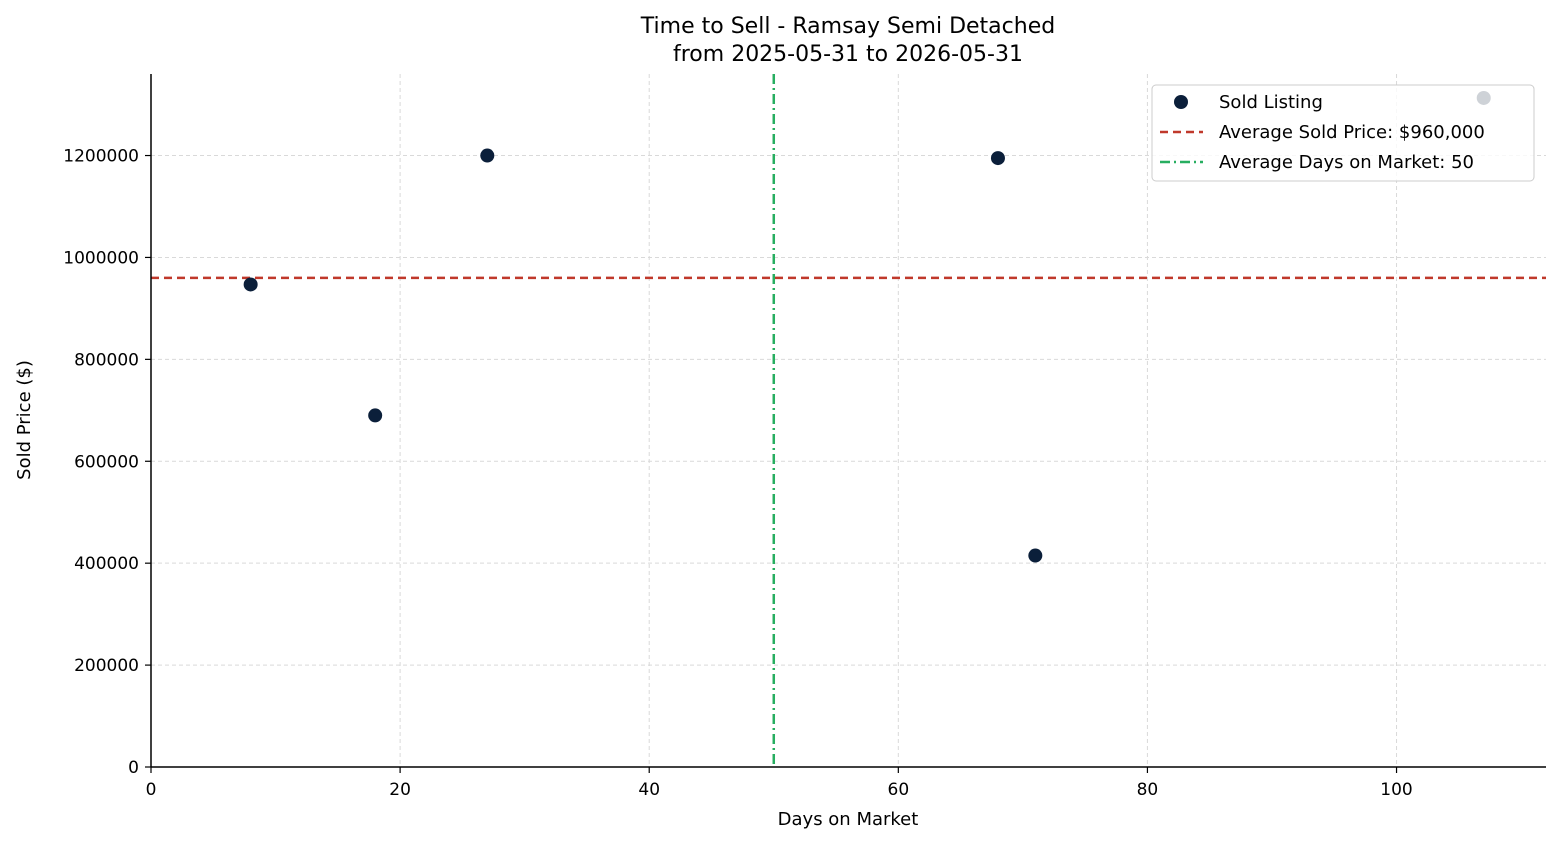  Describe the element at coordinates (1352, 132) in the screenshot. I see `legend-label-avg-price: Average Sold Price: $960,000` at that location.